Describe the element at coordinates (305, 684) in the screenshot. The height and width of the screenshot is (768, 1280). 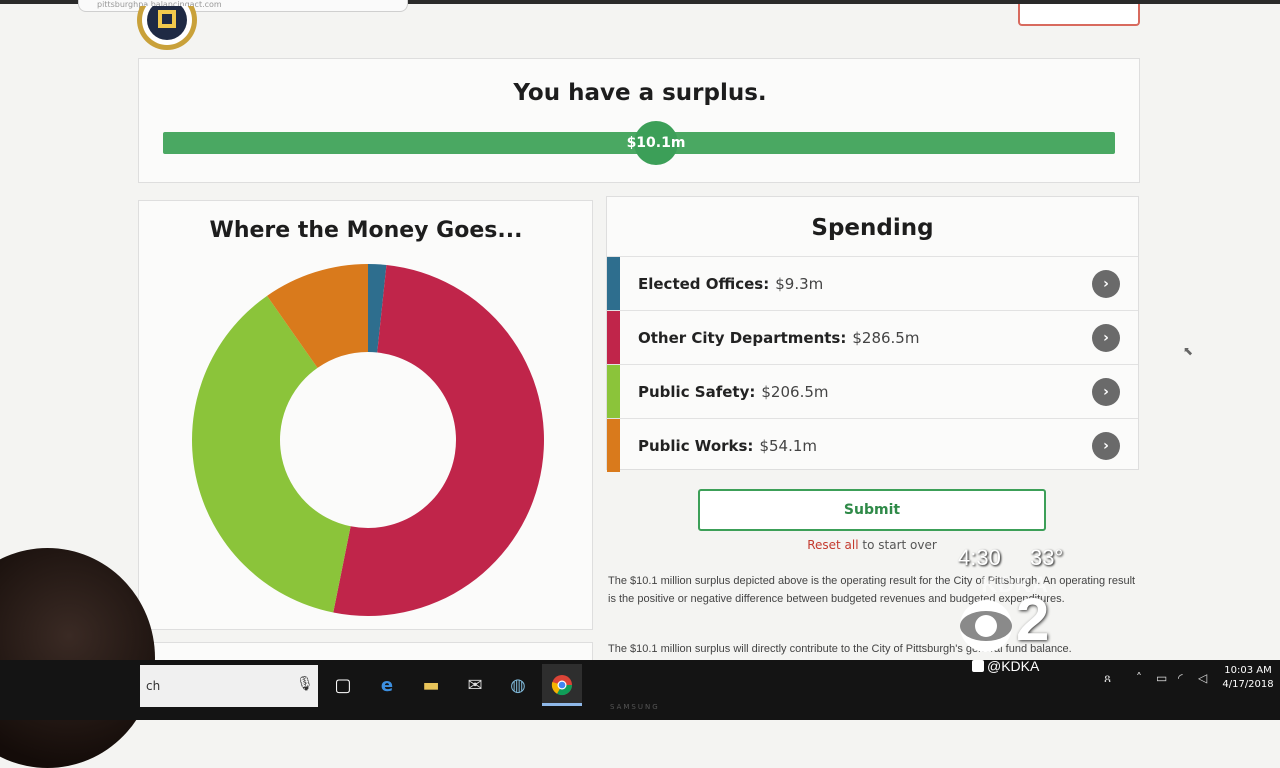
I see `microphone-icon: 🎙` at that location.